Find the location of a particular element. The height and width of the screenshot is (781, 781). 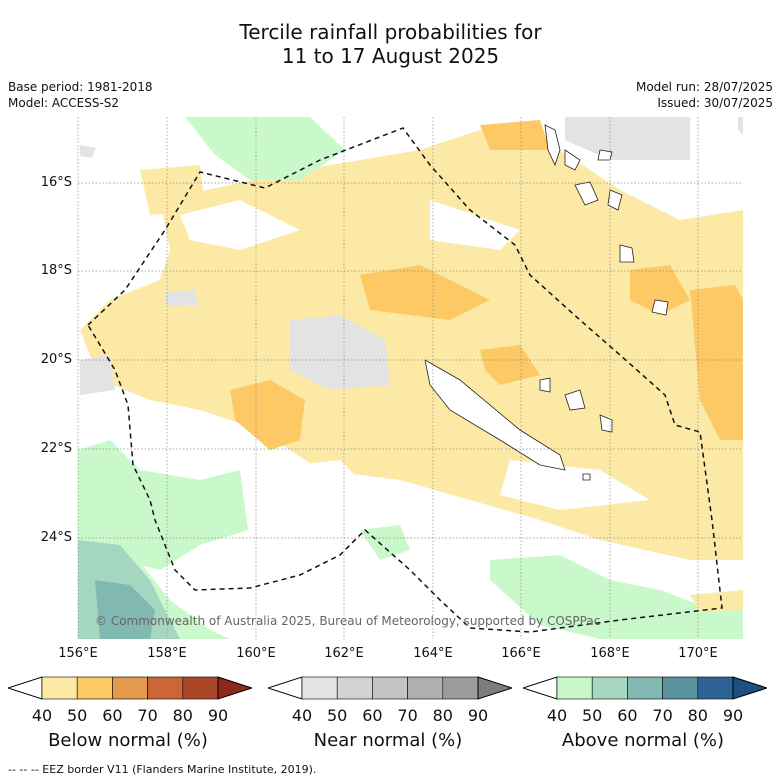

near-normal-colorbar is located at coordinates (390, 688).